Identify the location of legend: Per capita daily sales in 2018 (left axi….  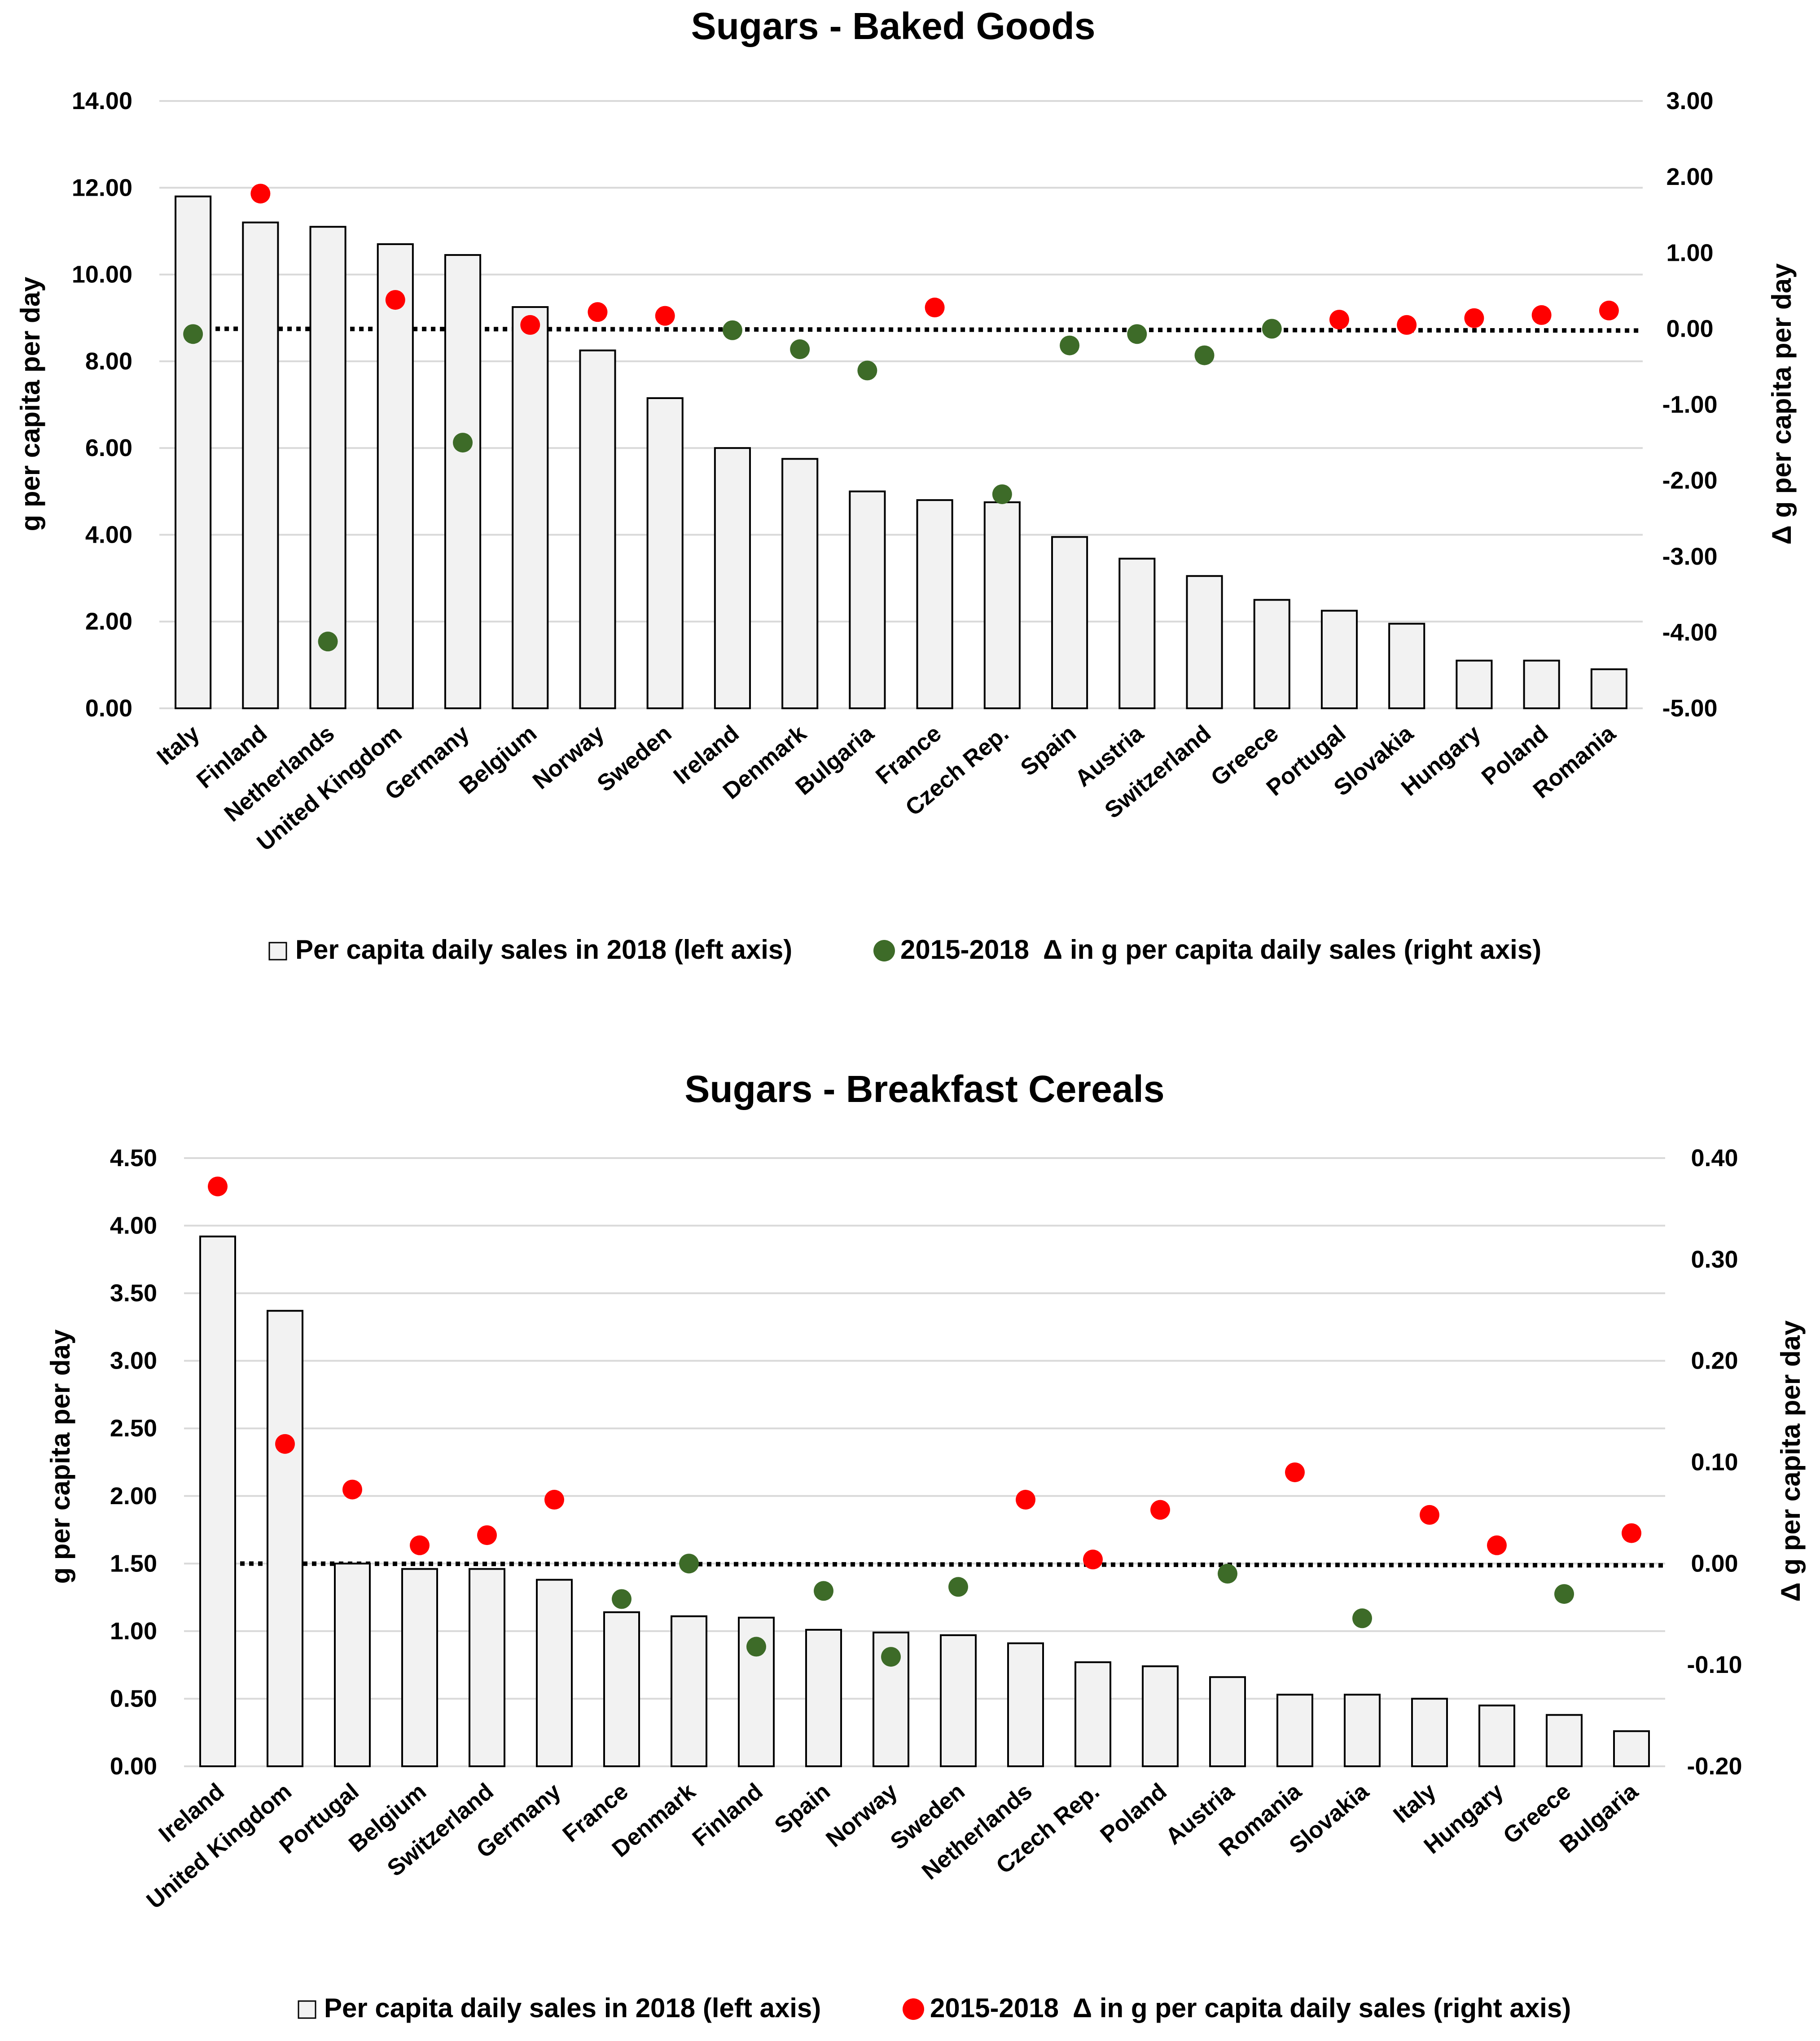
(935, 2008).